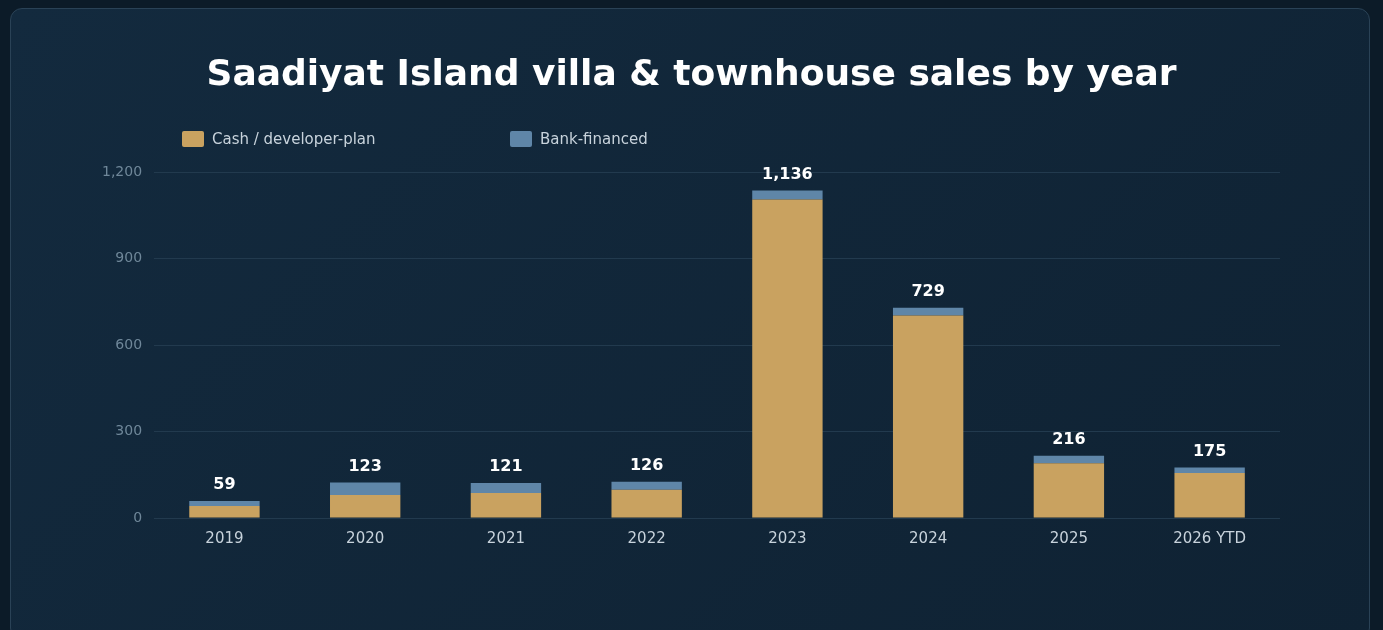  Describe the element at coordinates (129, 257) in the screenshot. I see `y-tick-label: 900` at that location.